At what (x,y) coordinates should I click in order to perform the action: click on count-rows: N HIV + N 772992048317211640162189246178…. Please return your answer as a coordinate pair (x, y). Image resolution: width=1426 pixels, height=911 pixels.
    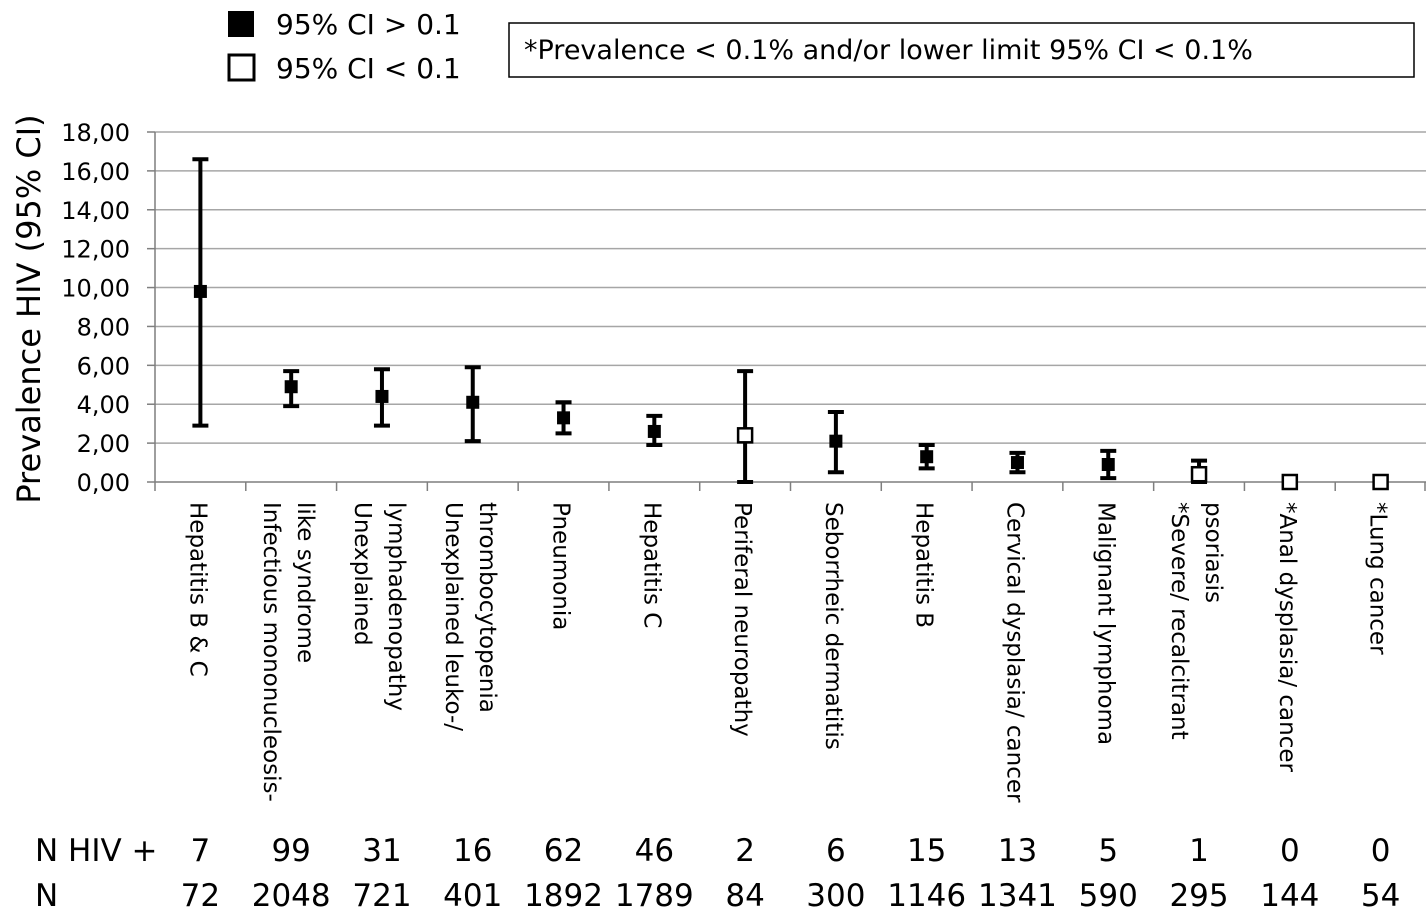
    Looking at the image, I should click on (717, 872).